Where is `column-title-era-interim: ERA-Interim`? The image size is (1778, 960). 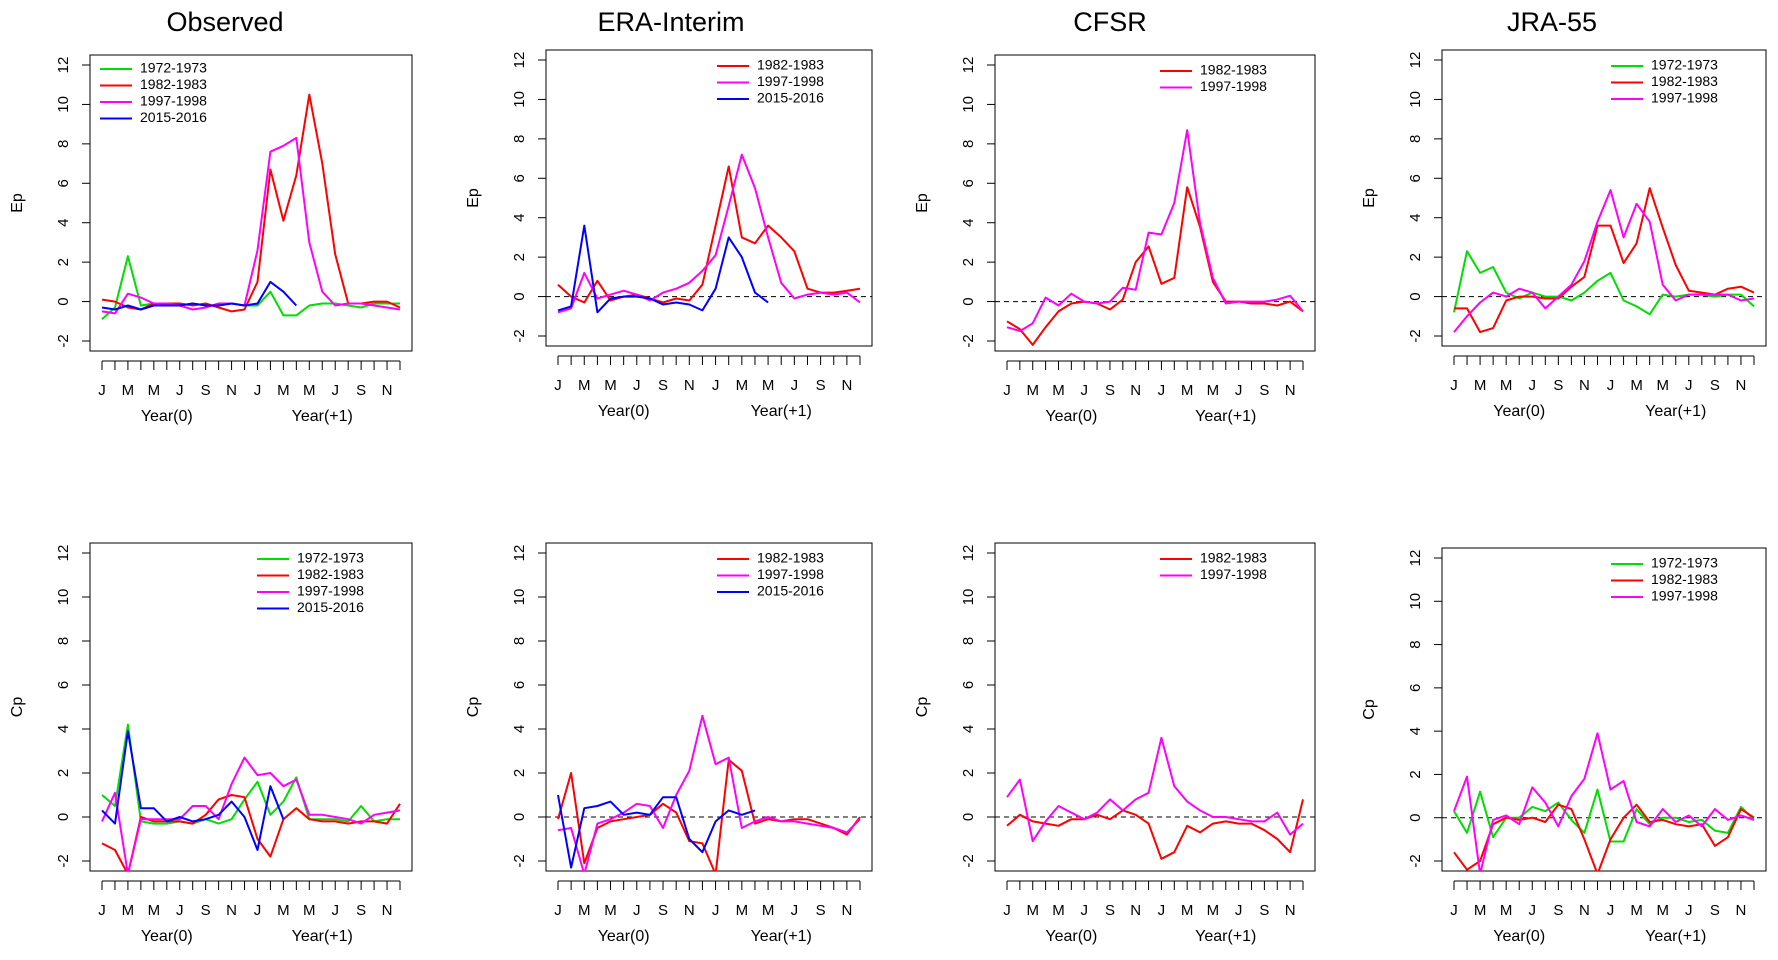 column-title-era-interim: ERA-Interim is located at coordinates (670, 22).